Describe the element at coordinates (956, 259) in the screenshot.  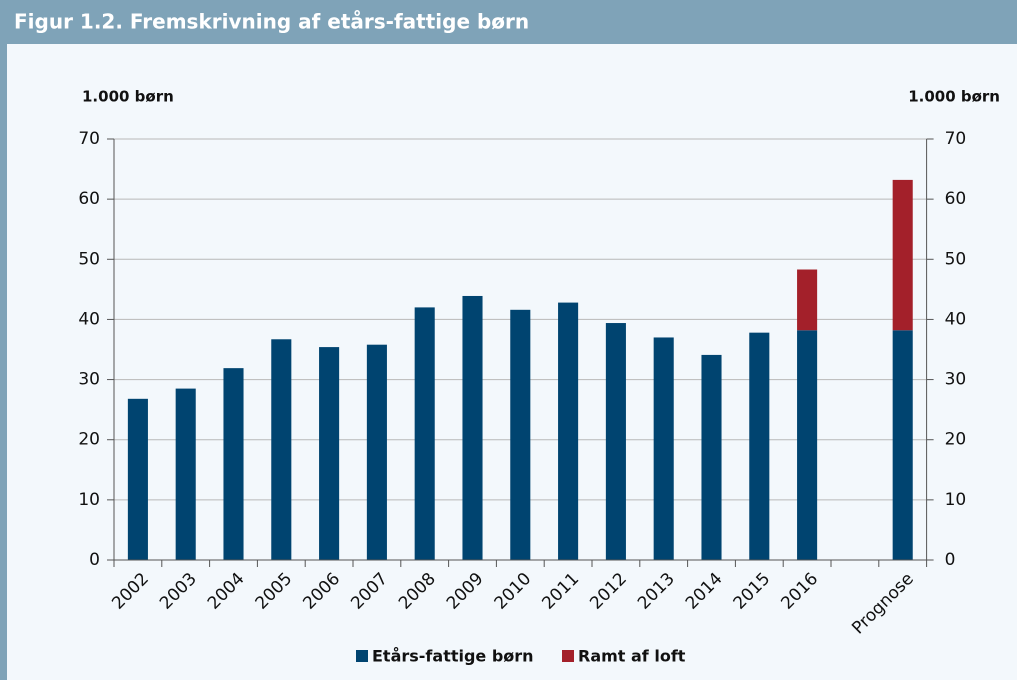
I see `y2-tick-label: 50` at that location.